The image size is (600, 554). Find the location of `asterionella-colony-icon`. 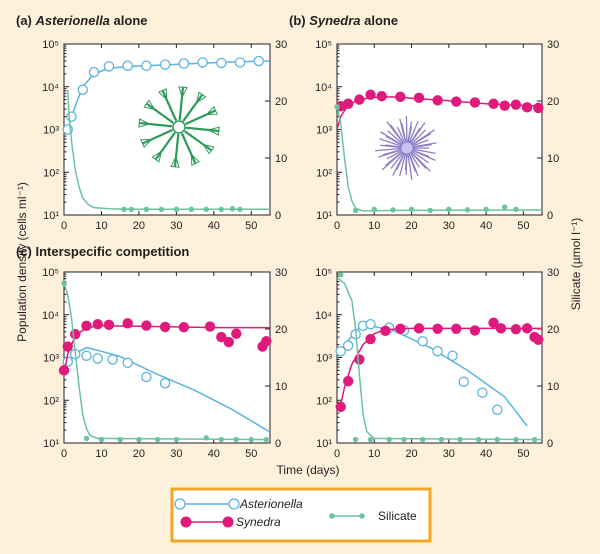

asterionella-colony-icon is located at coordinates (179, 127).